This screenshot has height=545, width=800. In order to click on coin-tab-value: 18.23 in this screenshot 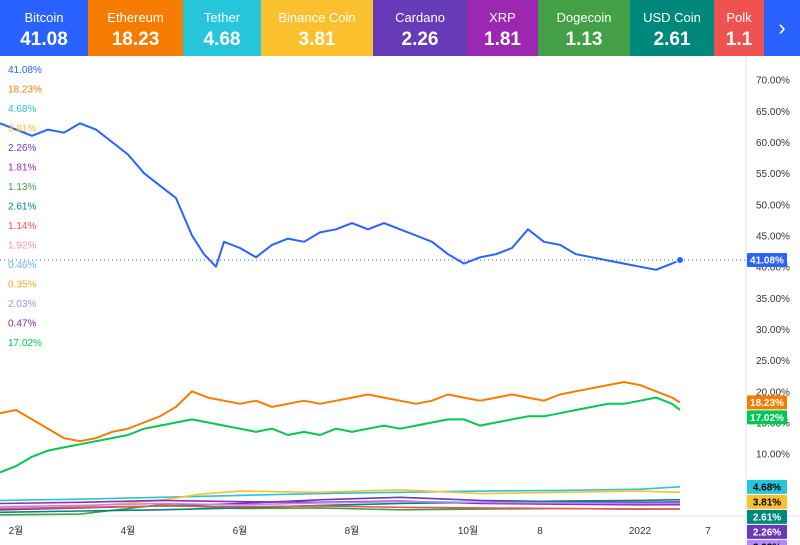, I will do `click(135, 39)`.